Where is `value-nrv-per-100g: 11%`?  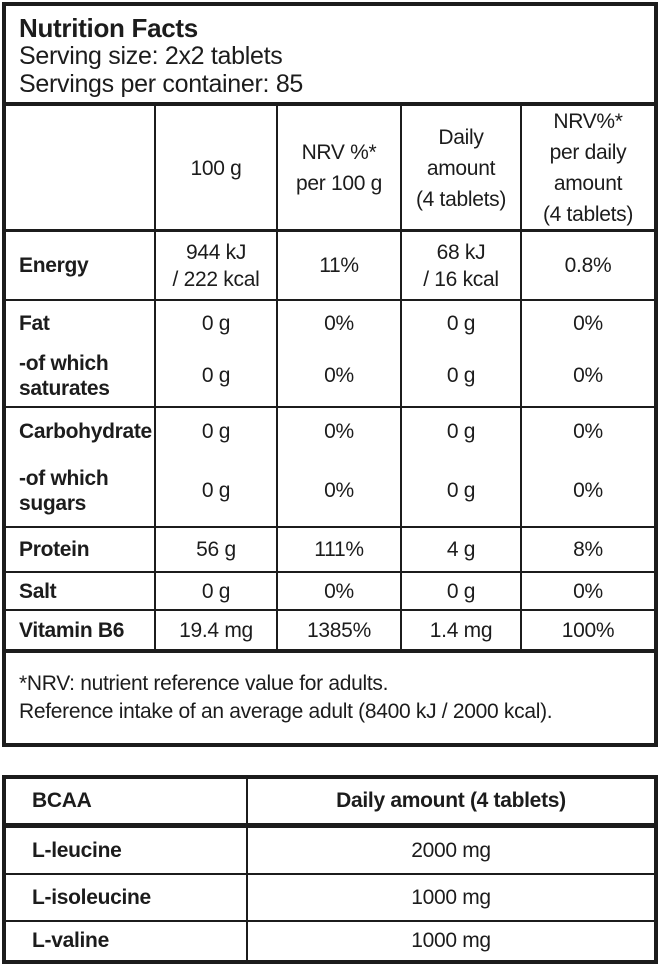 value-nrv-per-100g: 11% is located at coordinates (340, 265).